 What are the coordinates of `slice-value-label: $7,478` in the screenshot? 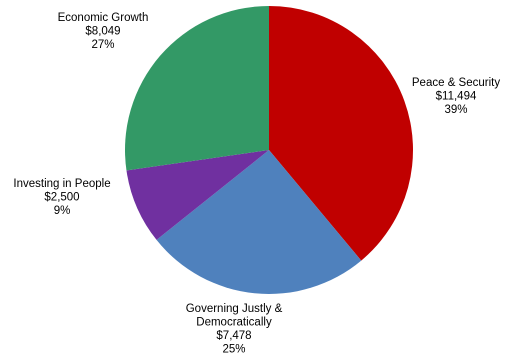 It's located at (233, 336).